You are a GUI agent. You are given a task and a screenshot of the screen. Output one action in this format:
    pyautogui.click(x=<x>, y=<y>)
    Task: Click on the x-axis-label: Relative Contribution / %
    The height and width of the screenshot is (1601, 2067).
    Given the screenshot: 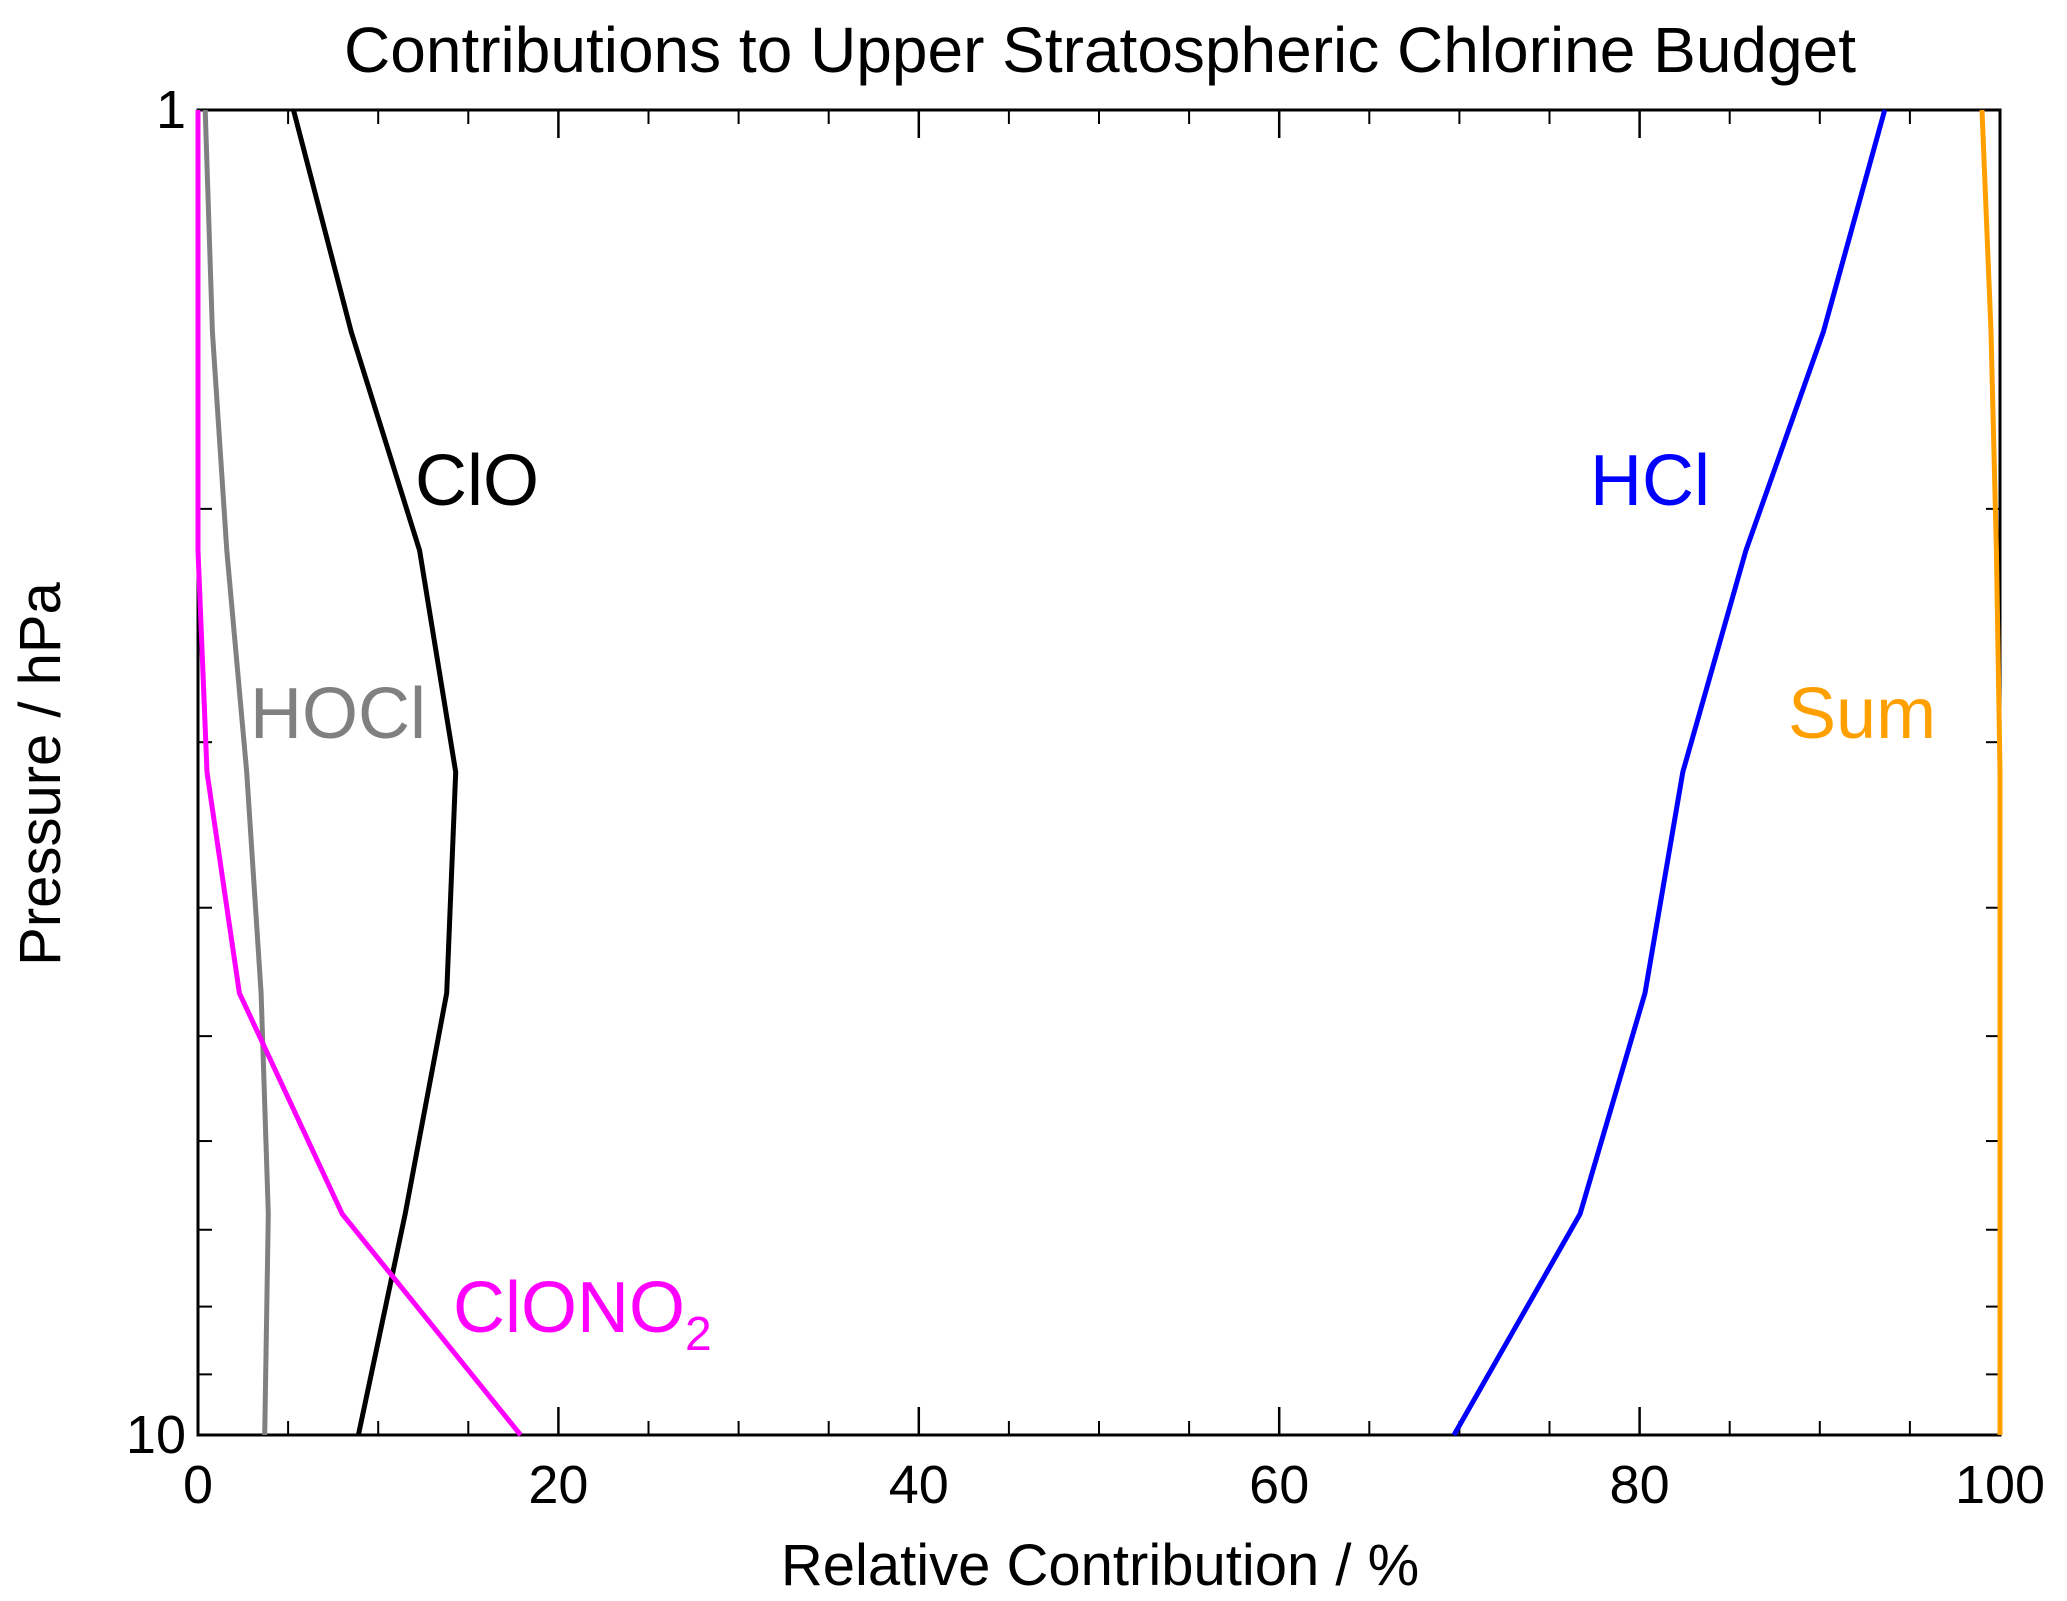 What is the action you would take?
    pyautogui.click(x=1100, y=1565)
    